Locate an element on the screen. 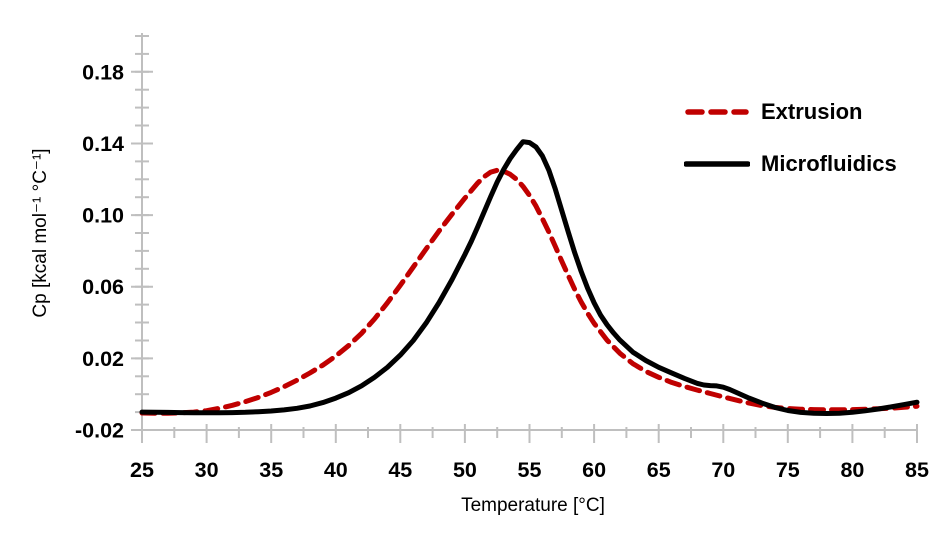 This screenshot has height=538, width=950. legend-item-extrusion: Extrusion is located at coordinates (790, 112).